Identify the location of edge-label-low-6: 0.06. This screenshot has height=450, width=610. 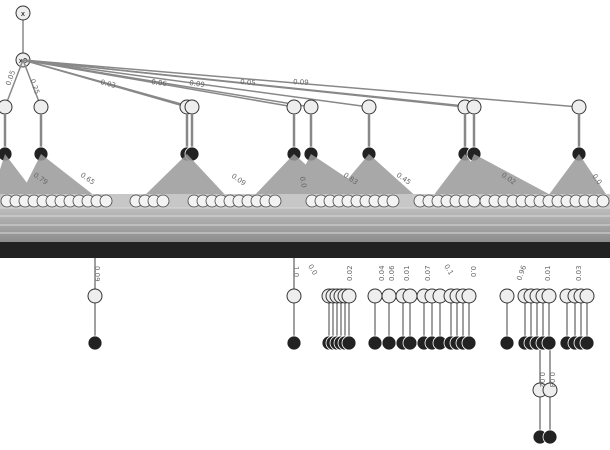
(392, 273).